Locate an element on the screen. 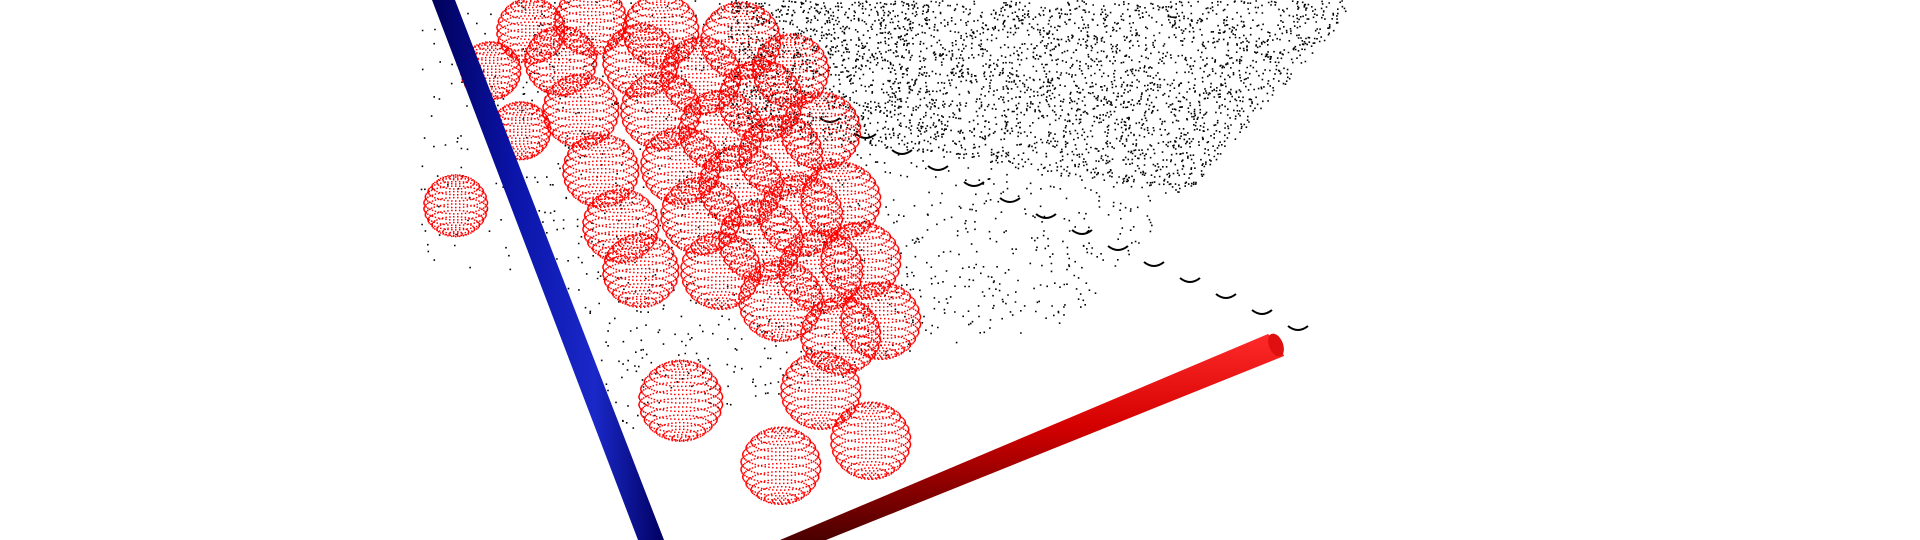  arc-streaks is located at coordinates (1064, 224).